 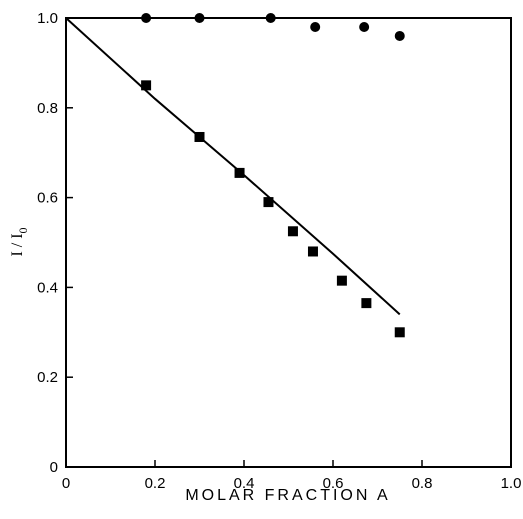 What do you see at coordinates (47, 18) in the screenshot?
I see `y-tick-label: 1.0` at bounding box center [47, 18].